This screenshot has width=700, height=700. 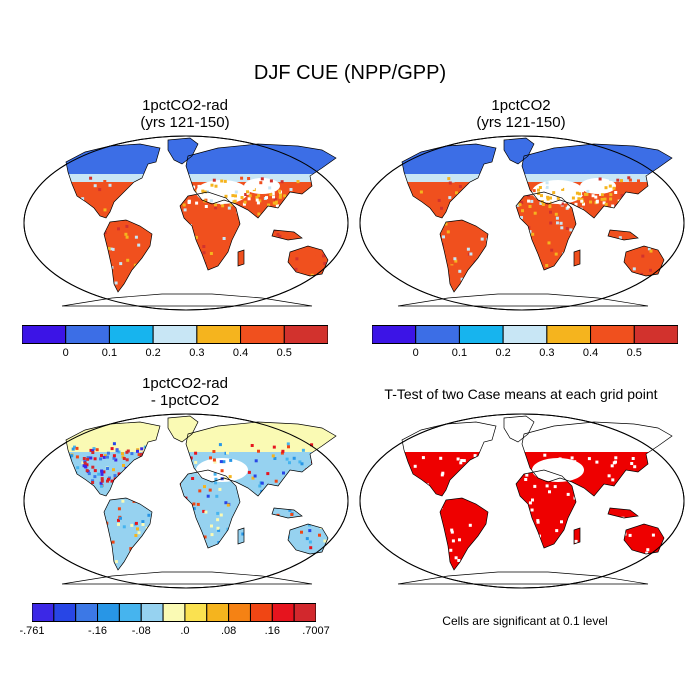 I want to click on colorbar-cue-left, so click(x=175, y=334).